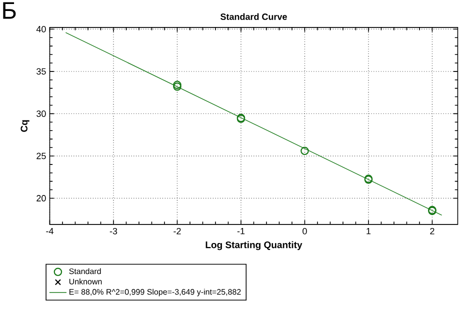 The image size is (470, 320). Describe the element at coordinates (304, 231) in the screenshot. I see `x-tick-label: 0` at that location.